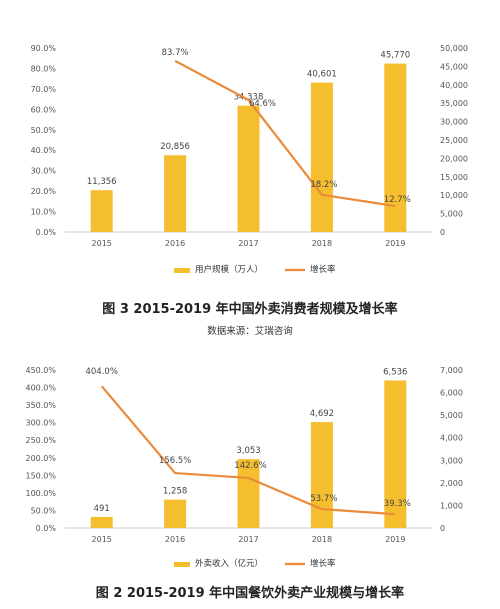 The width and height of the screenshot is (500, 609). What do you see at coordinates (44, 150) in the screenshot?
I see `c1-left-tick-label: 40.0%` at bounding box center [44, 150].